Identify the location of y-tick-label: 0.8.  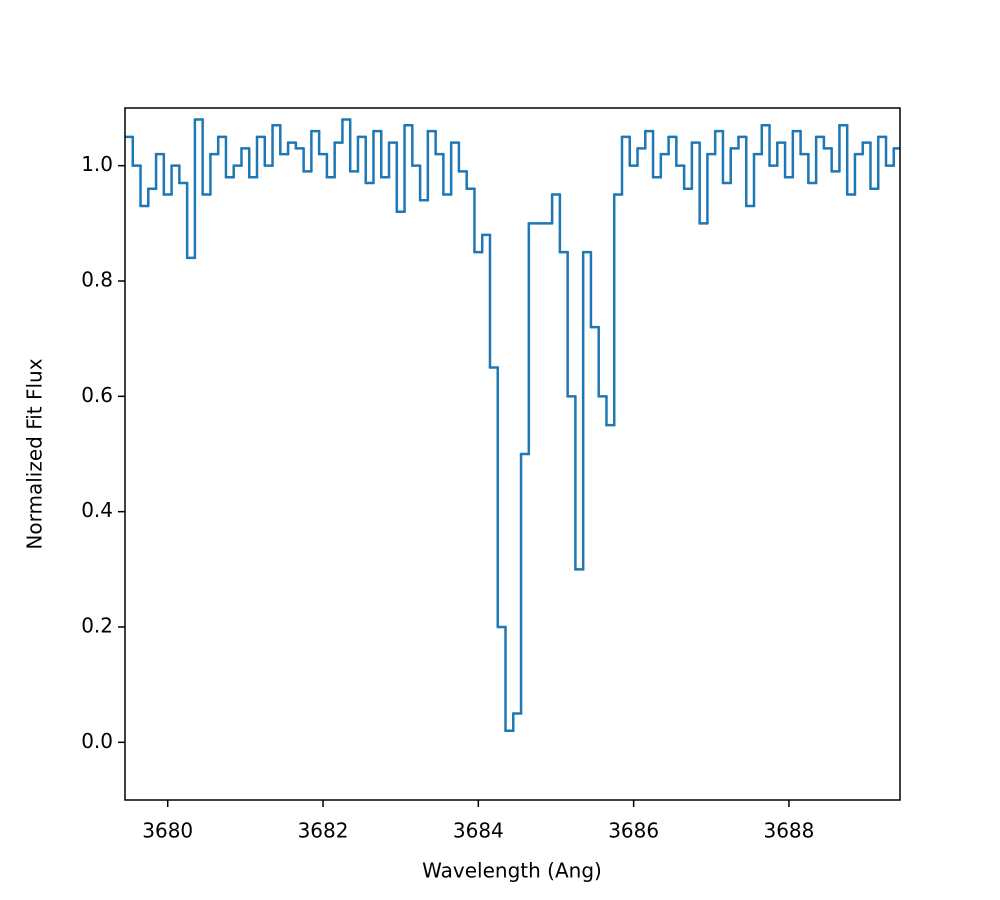
(97, 280).